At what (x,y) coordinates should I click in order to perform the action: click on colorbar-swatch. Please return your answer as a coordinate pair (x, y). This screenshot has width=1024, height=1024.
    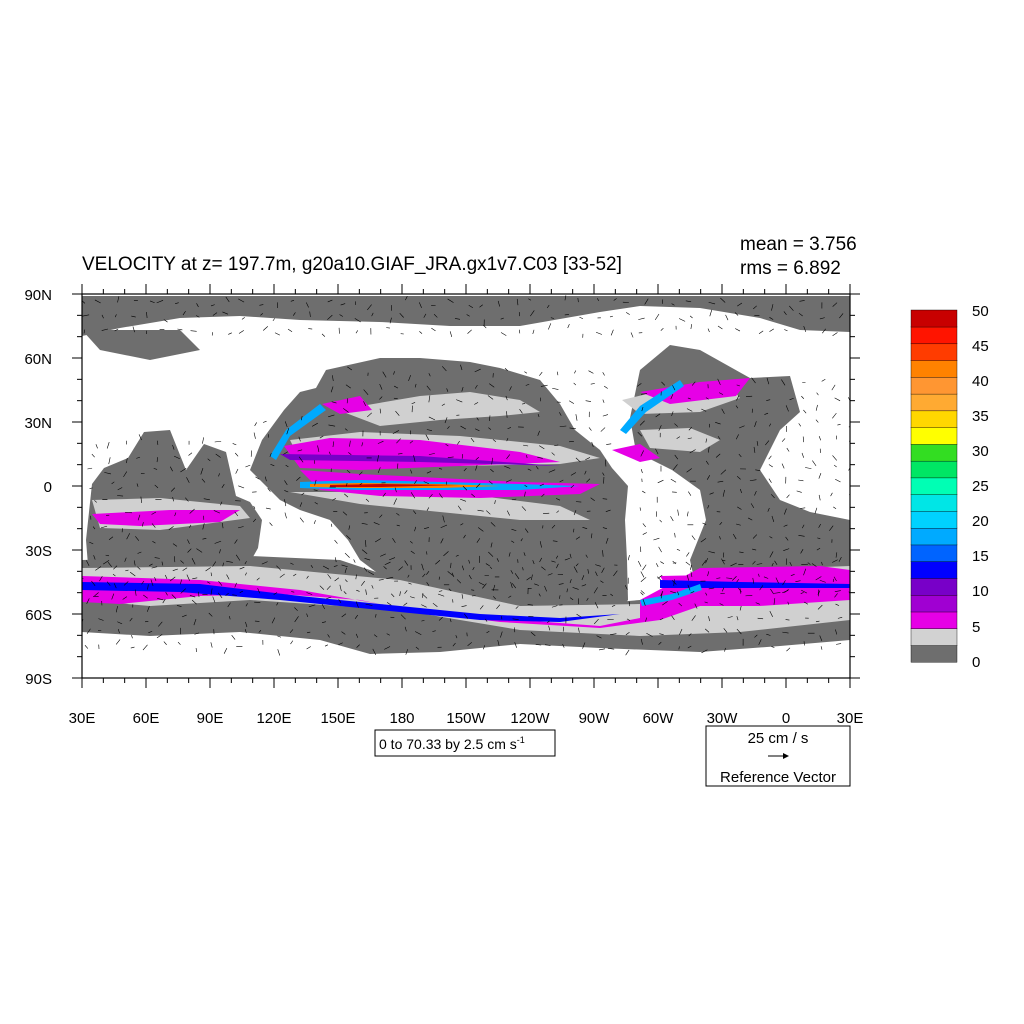
    Looking at the image, I should click on (934, 654).